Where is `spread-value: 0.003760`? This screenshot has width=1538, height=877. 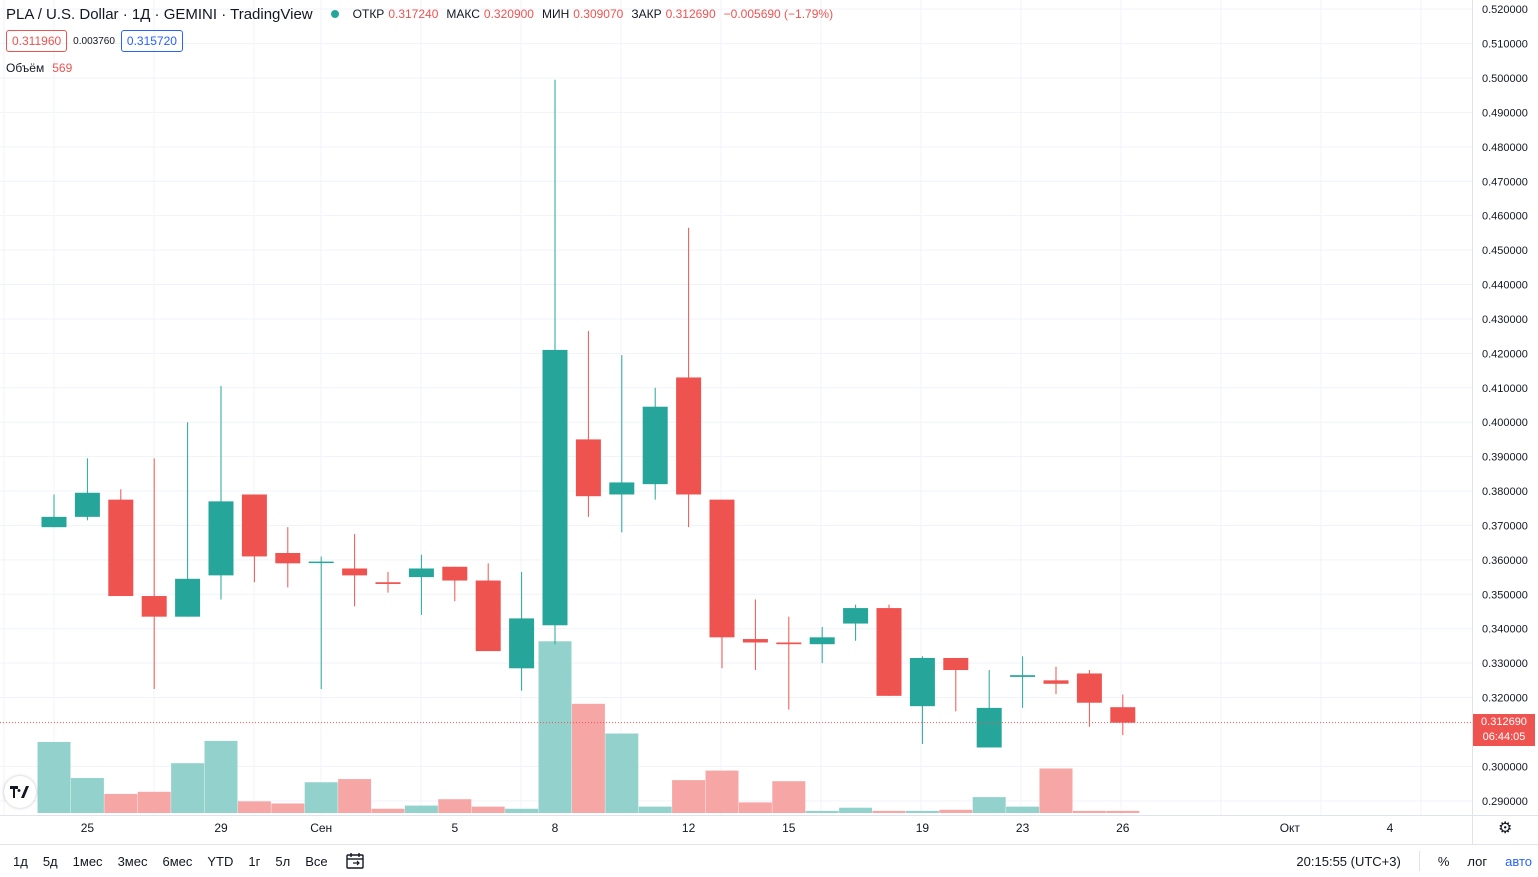 spread-value: 0.003760 is located at coordinates (94, 41).